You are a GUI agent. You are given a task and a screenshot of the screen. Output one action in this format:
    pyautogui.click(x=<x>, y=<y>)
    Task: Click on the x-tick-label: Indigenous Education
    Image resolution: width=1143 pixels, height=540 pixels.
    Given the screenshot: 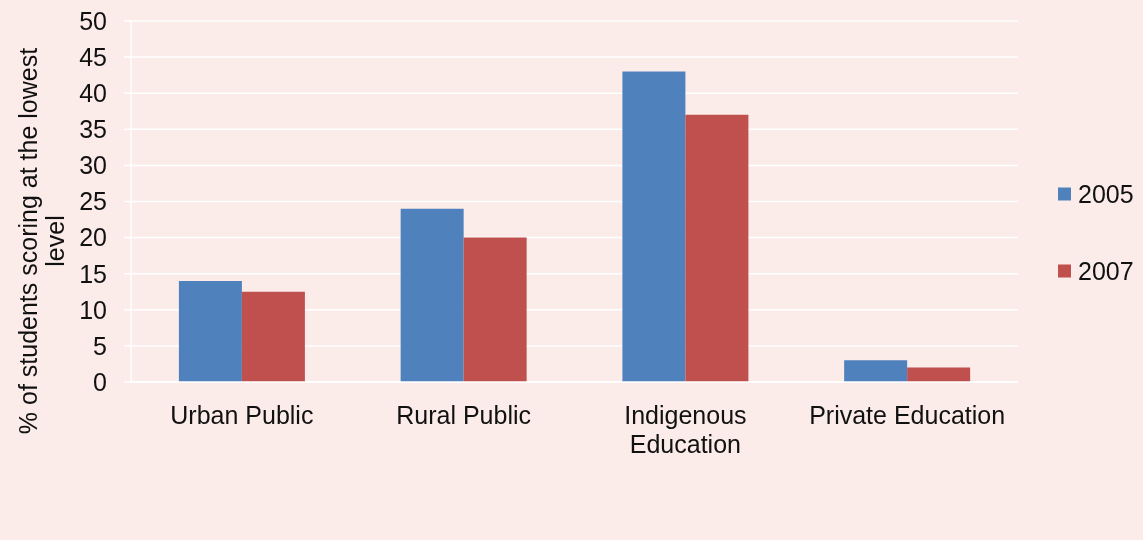 What is the action you would take?
    pyautogui.click(x=685, y=429)
    